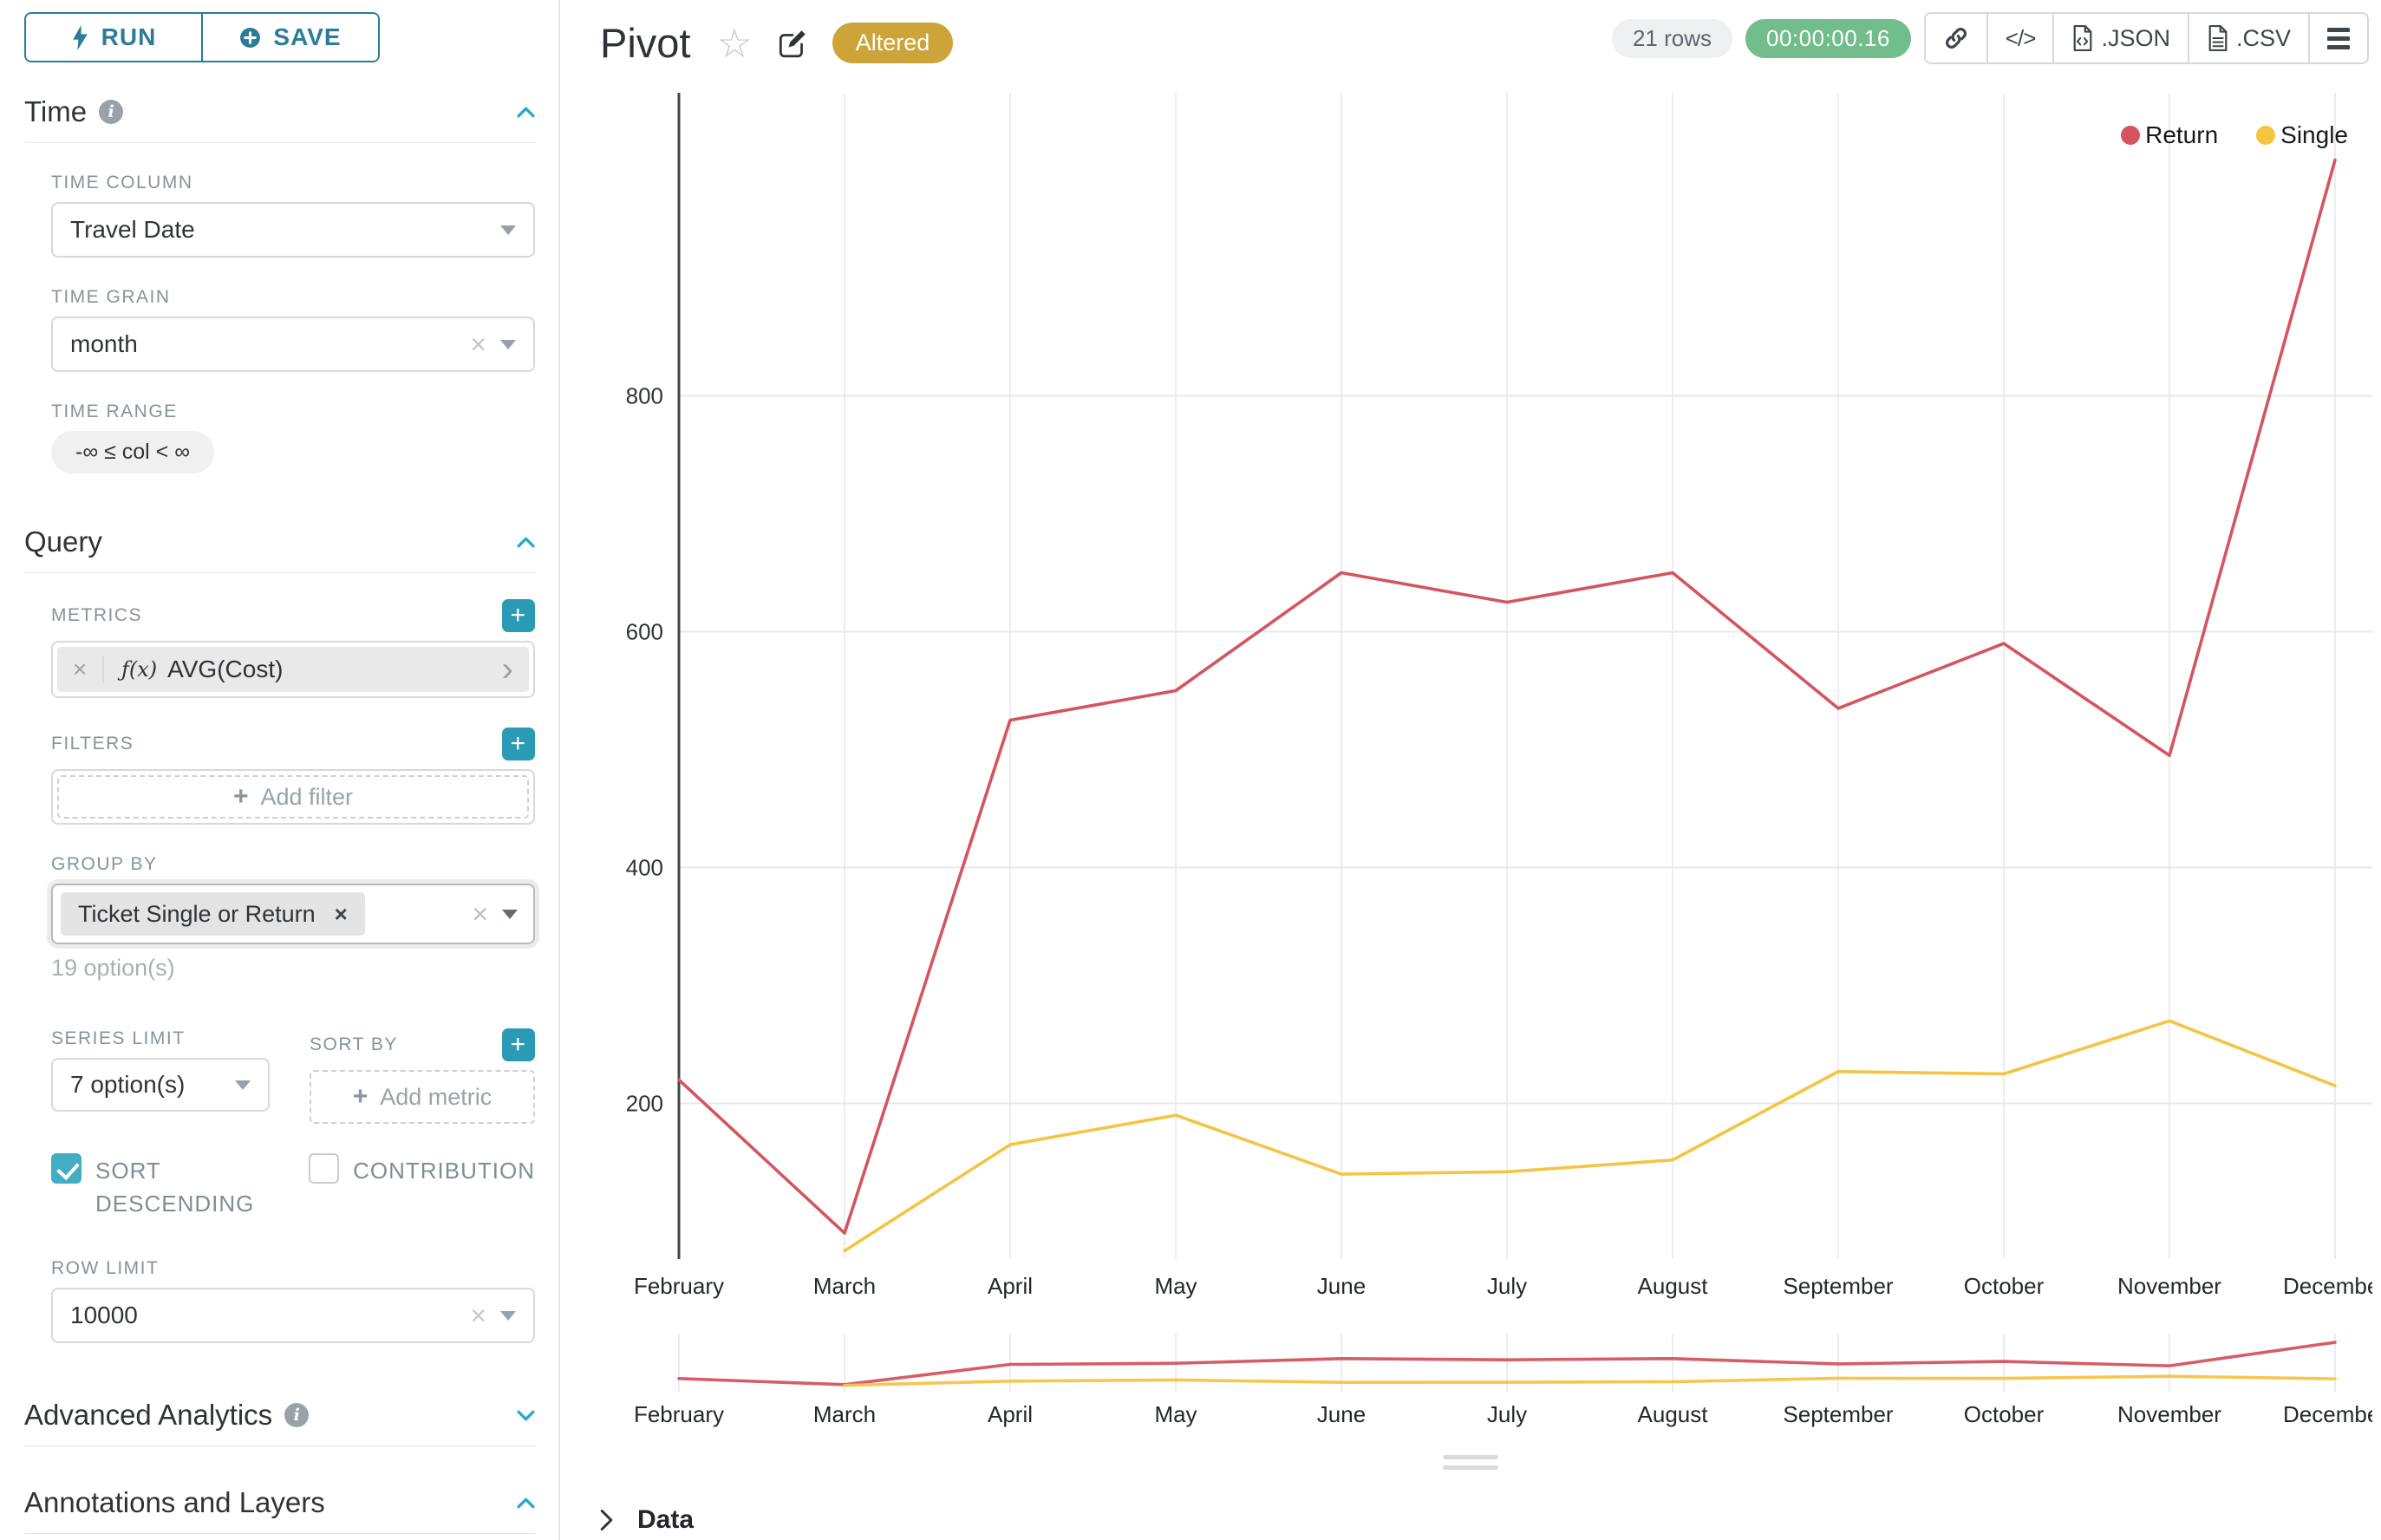 The width and height of the screenshot is (2381, 1540). I want to click on menu-icon, so click(2339, 38).